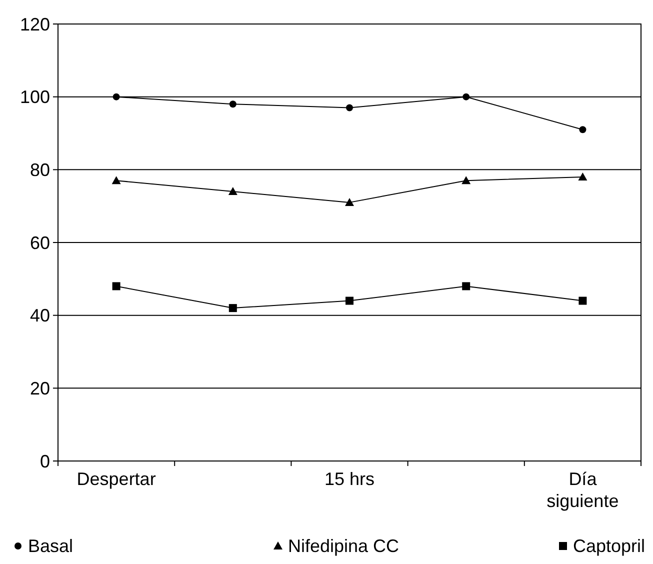  I want to click on y-tick-label: 60, so click(40, 242).